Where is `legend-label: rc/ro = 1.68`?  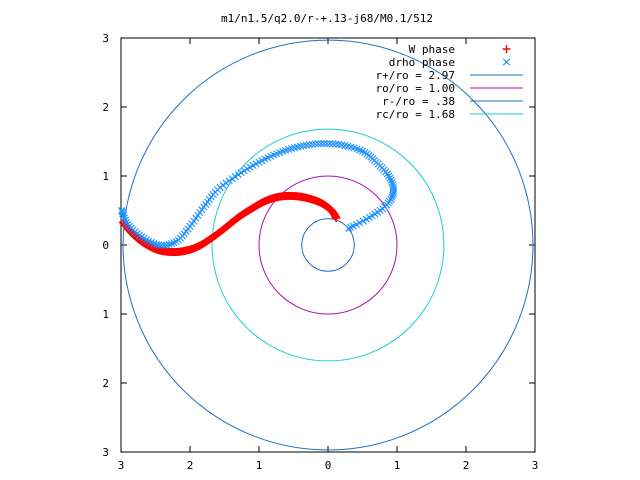 legend-label: rc/ro = 1.68 is located at coordinates (415, 114).